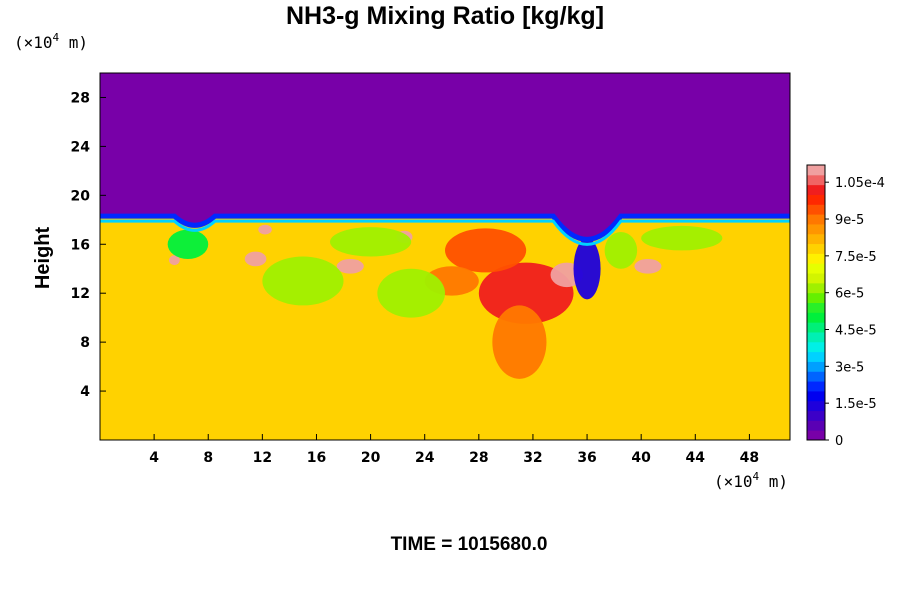 The height and width of the screenshot is (600, 900). What do you see at coordinates (51, 41) in the screenshot?
I see `y-axis-unit: (×104 m)` at bounding box center [51, 41].